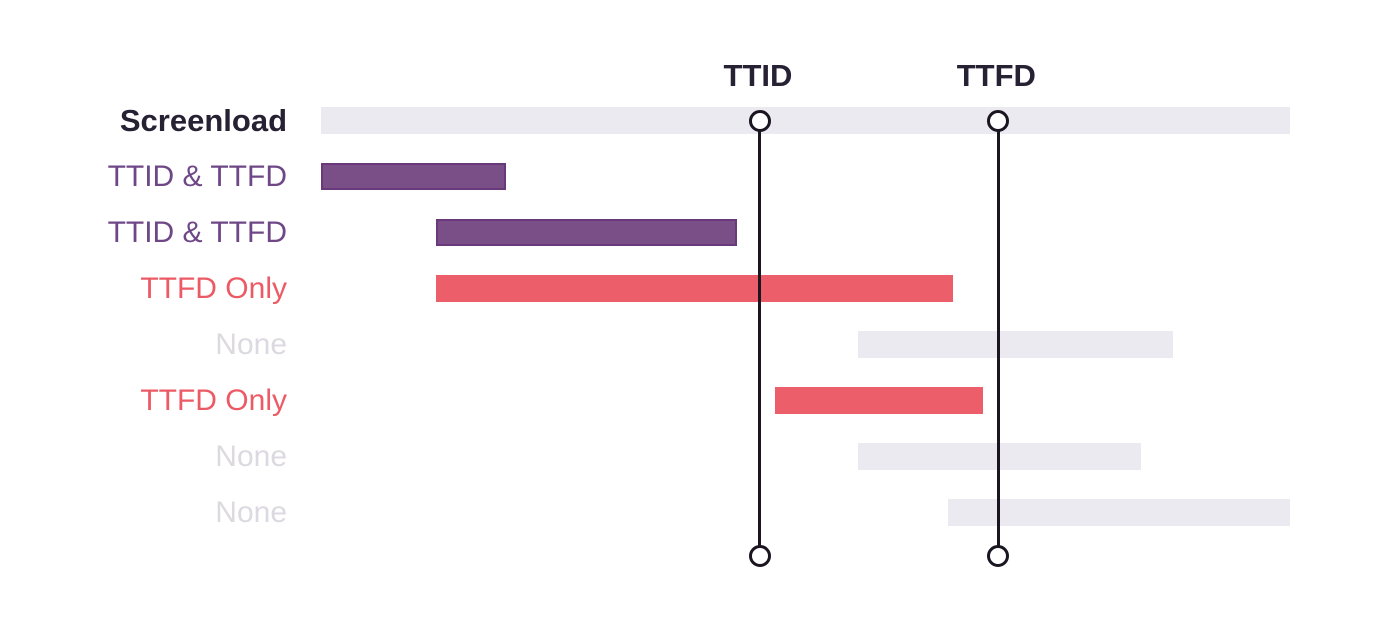 This screenshot has width=1400, height=627. Describe the element at coordinates (759, 121) in the screenshot. I see `ttid-marker-circle-top` at that location.